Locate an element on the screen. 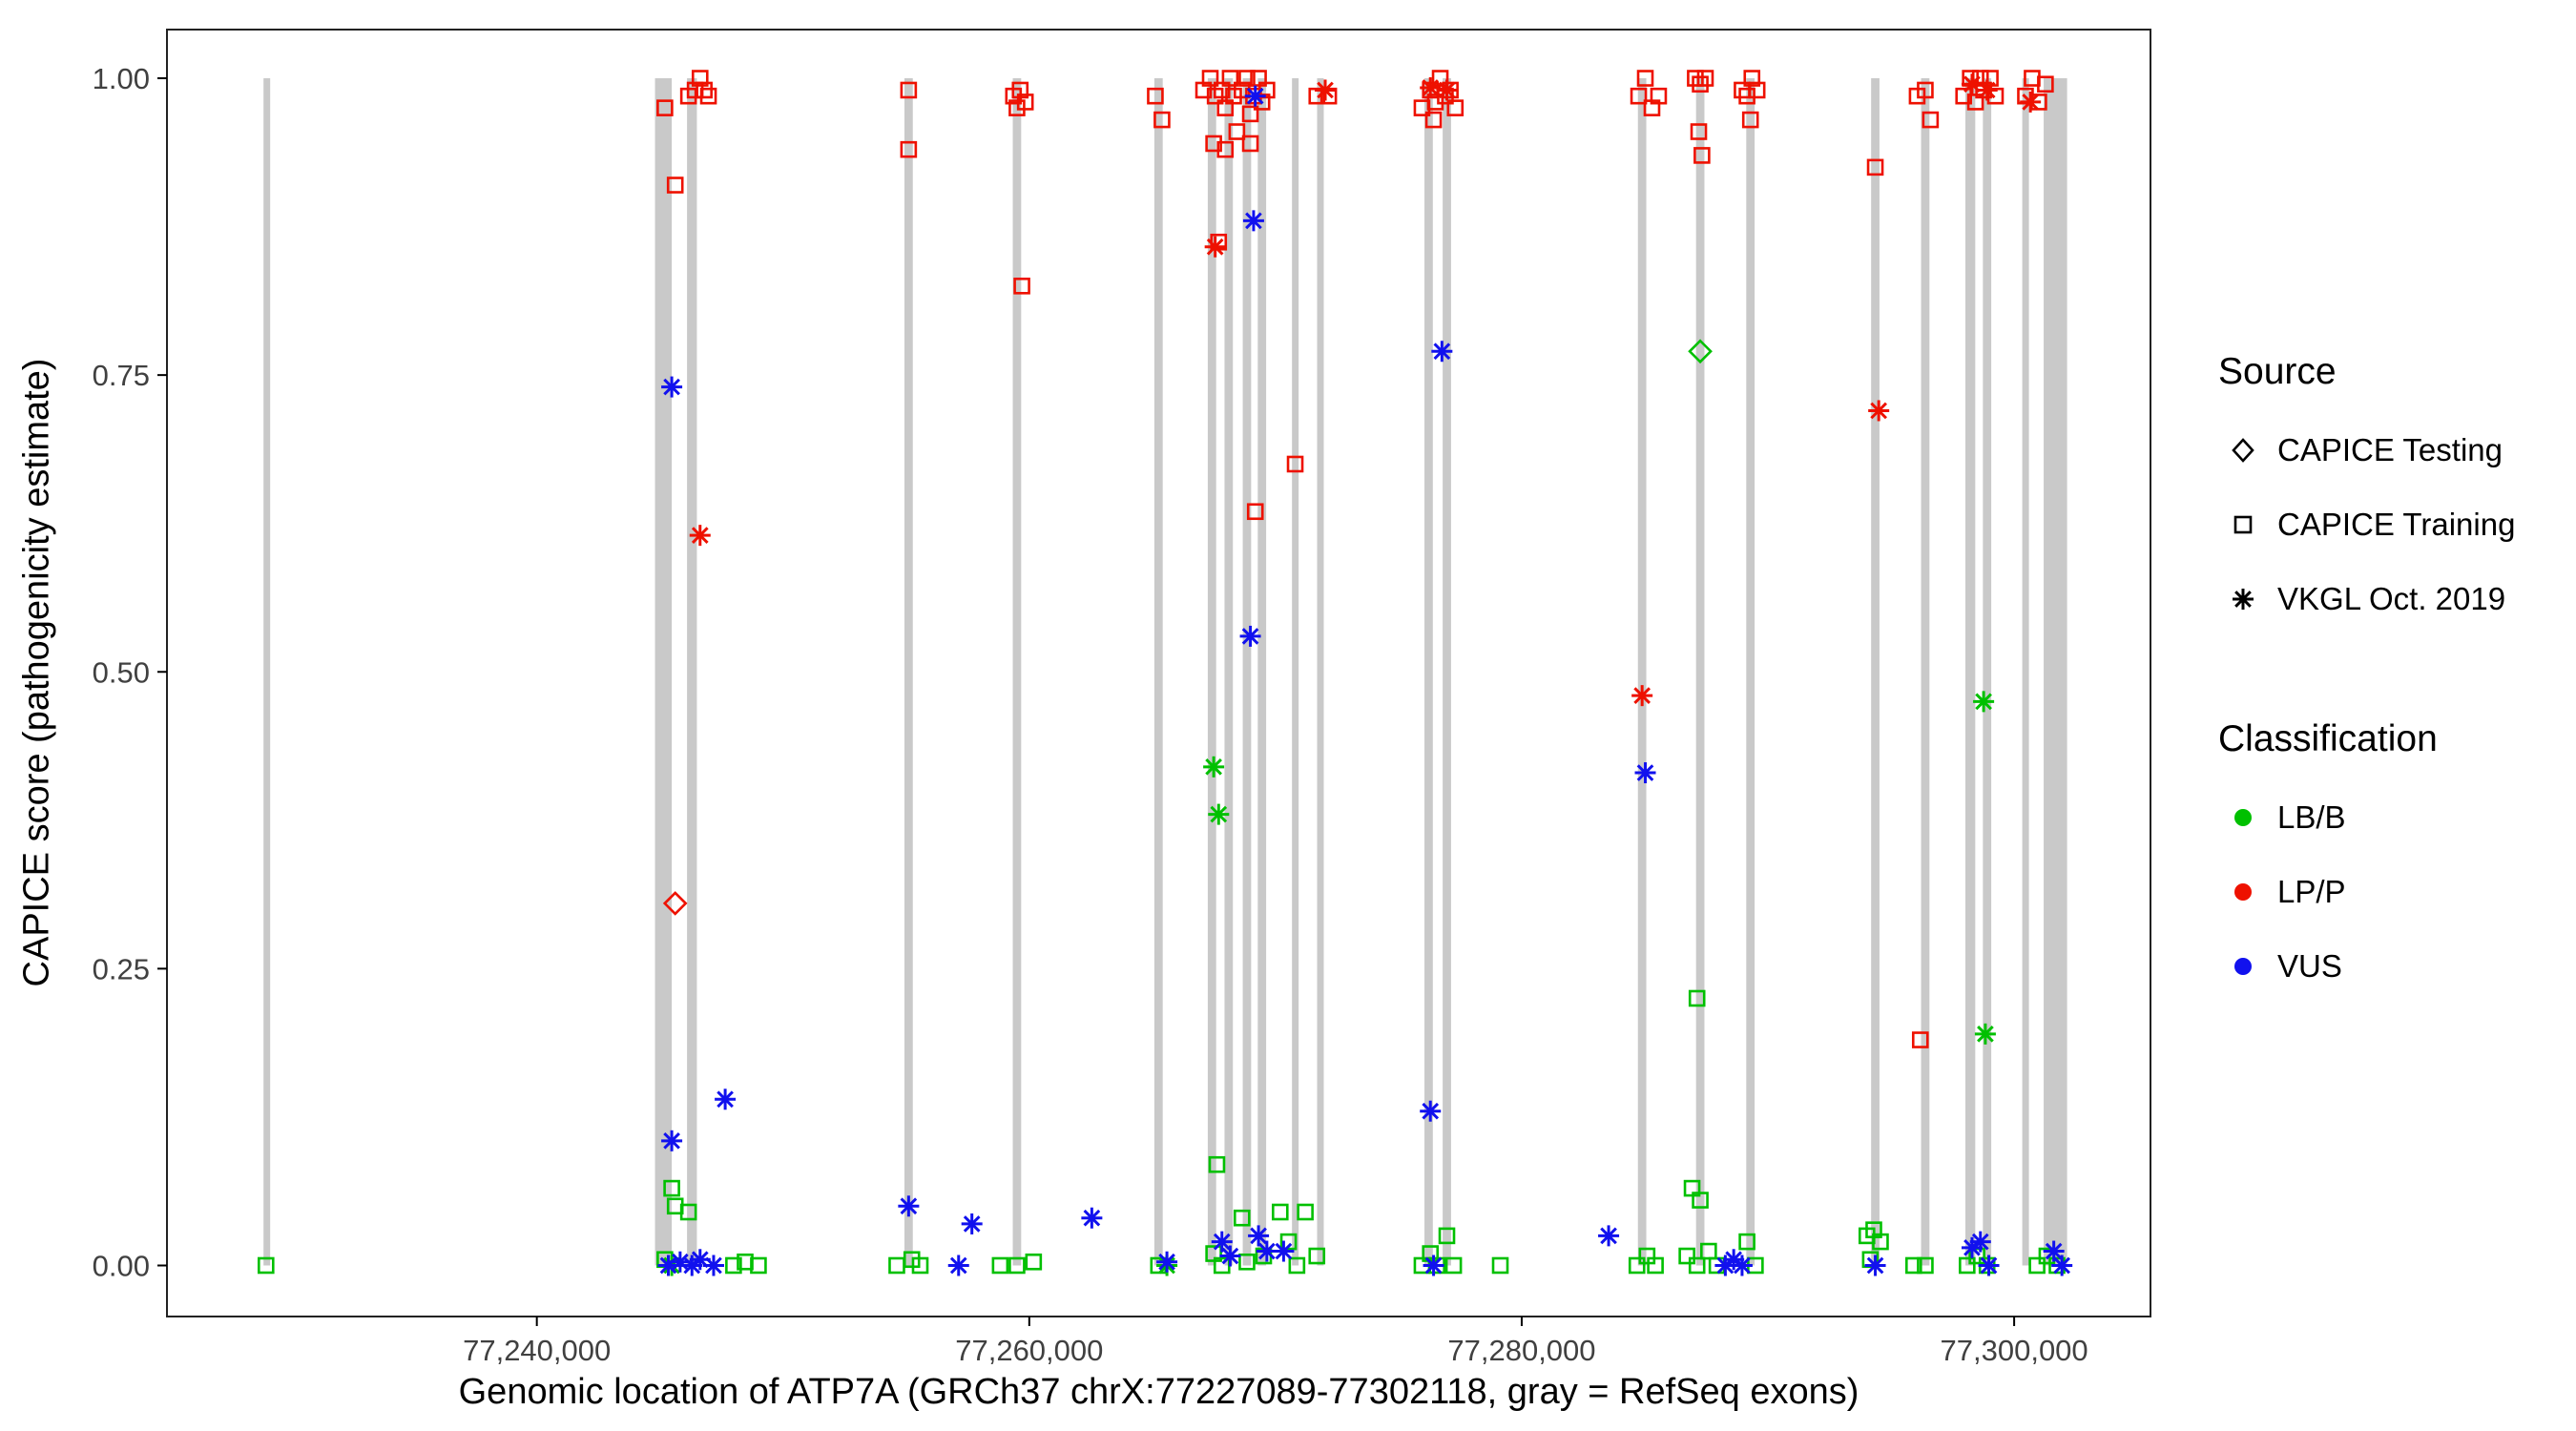 The width and height of the screenshot is (2576, 1431). y-tick-label: 0.25 is located at coordinates (121, 968).